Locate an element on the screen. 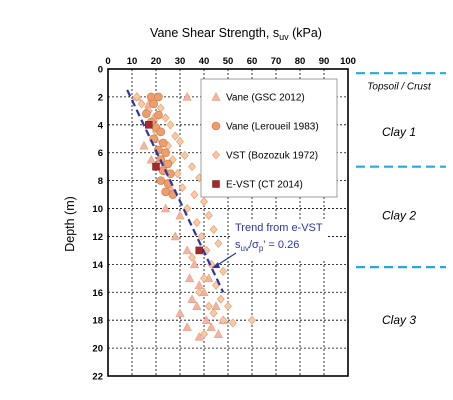 The height and width of the screenshot is (400, 453). chart-title: Vane Shear Strength, suv (kPa) is located at coordinates (236, 34).